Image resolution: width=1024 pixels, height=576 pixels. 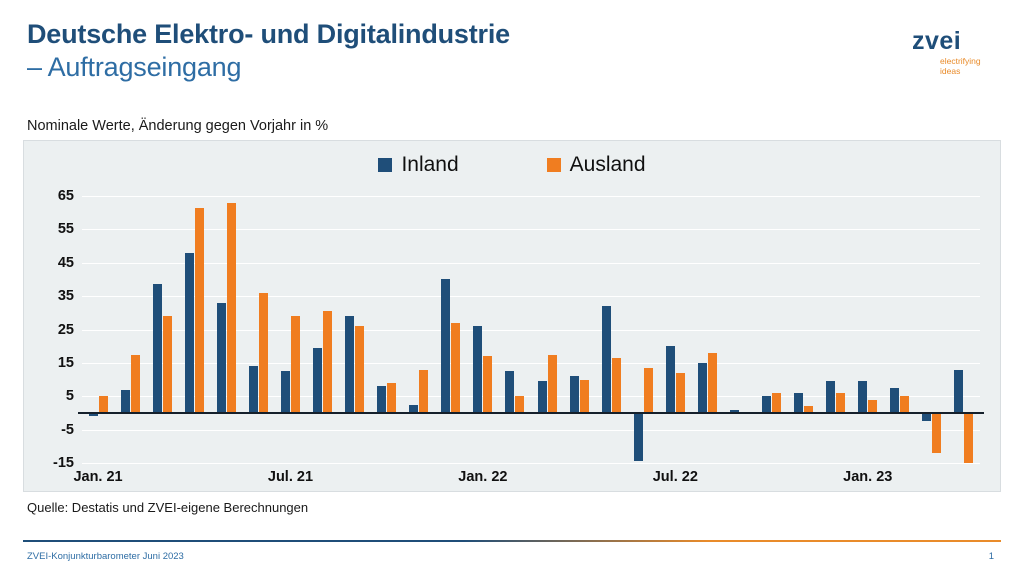 I want to click on legend-swatch-ausland, so click(x=553, y=165).